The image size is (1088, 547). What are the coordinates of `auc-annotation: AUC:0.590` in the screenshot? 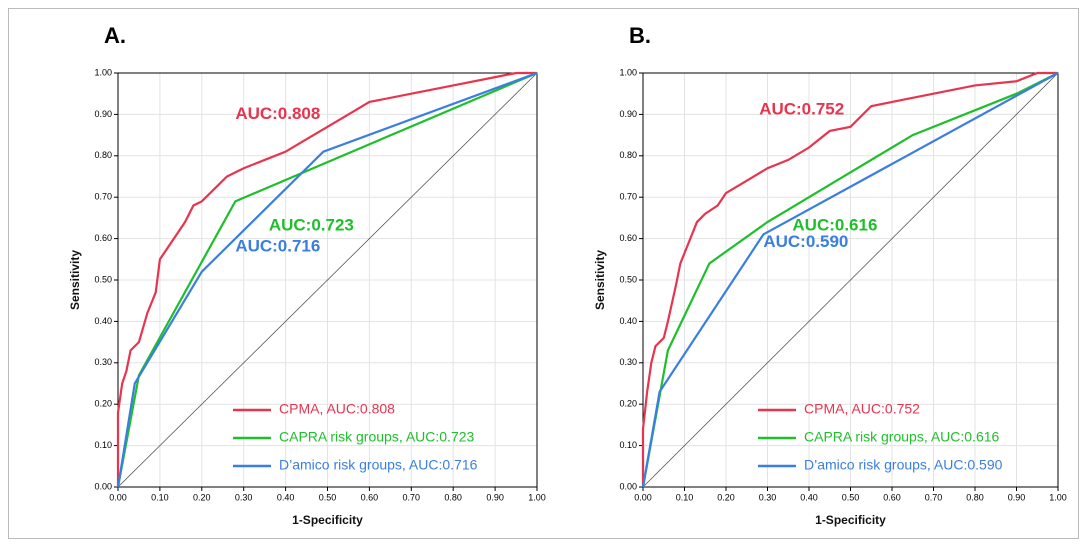 It's located at (805, 241).